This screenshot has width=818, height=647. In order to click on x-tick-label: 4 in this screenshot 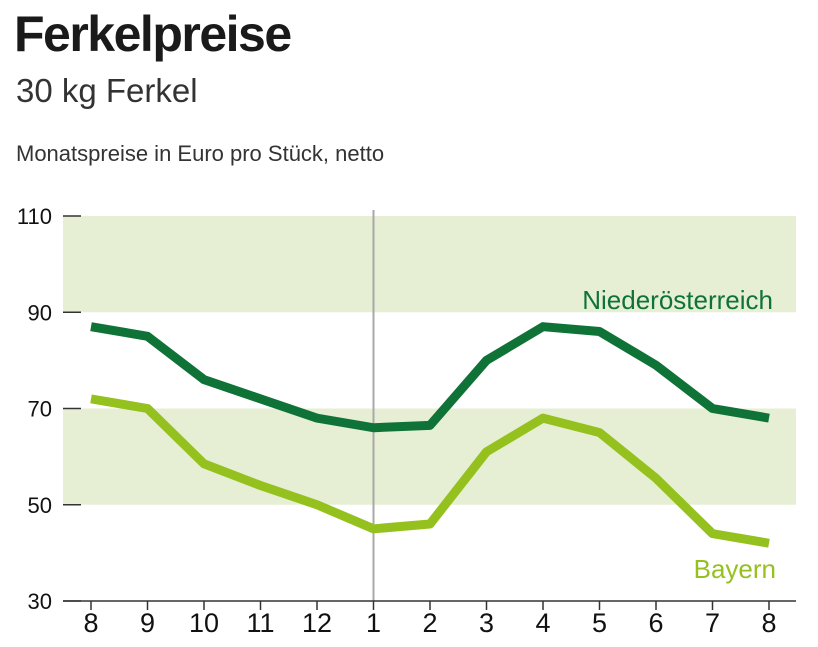, I will do `click(542, 623)`.